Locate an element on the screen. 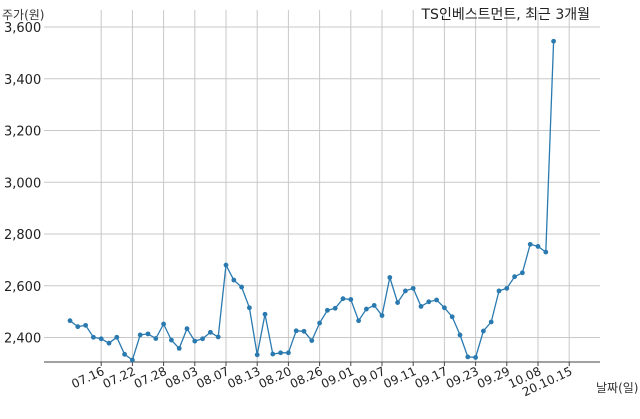 This screenshot has width=640, height=419. y-axis-label: 주가(원) is located at coordinates (23, 15).